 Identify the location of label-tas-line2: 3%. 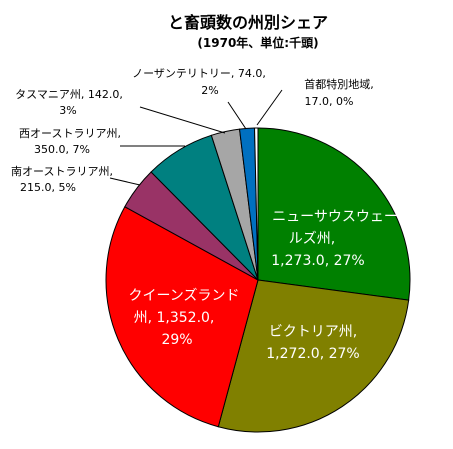
(67, 110).